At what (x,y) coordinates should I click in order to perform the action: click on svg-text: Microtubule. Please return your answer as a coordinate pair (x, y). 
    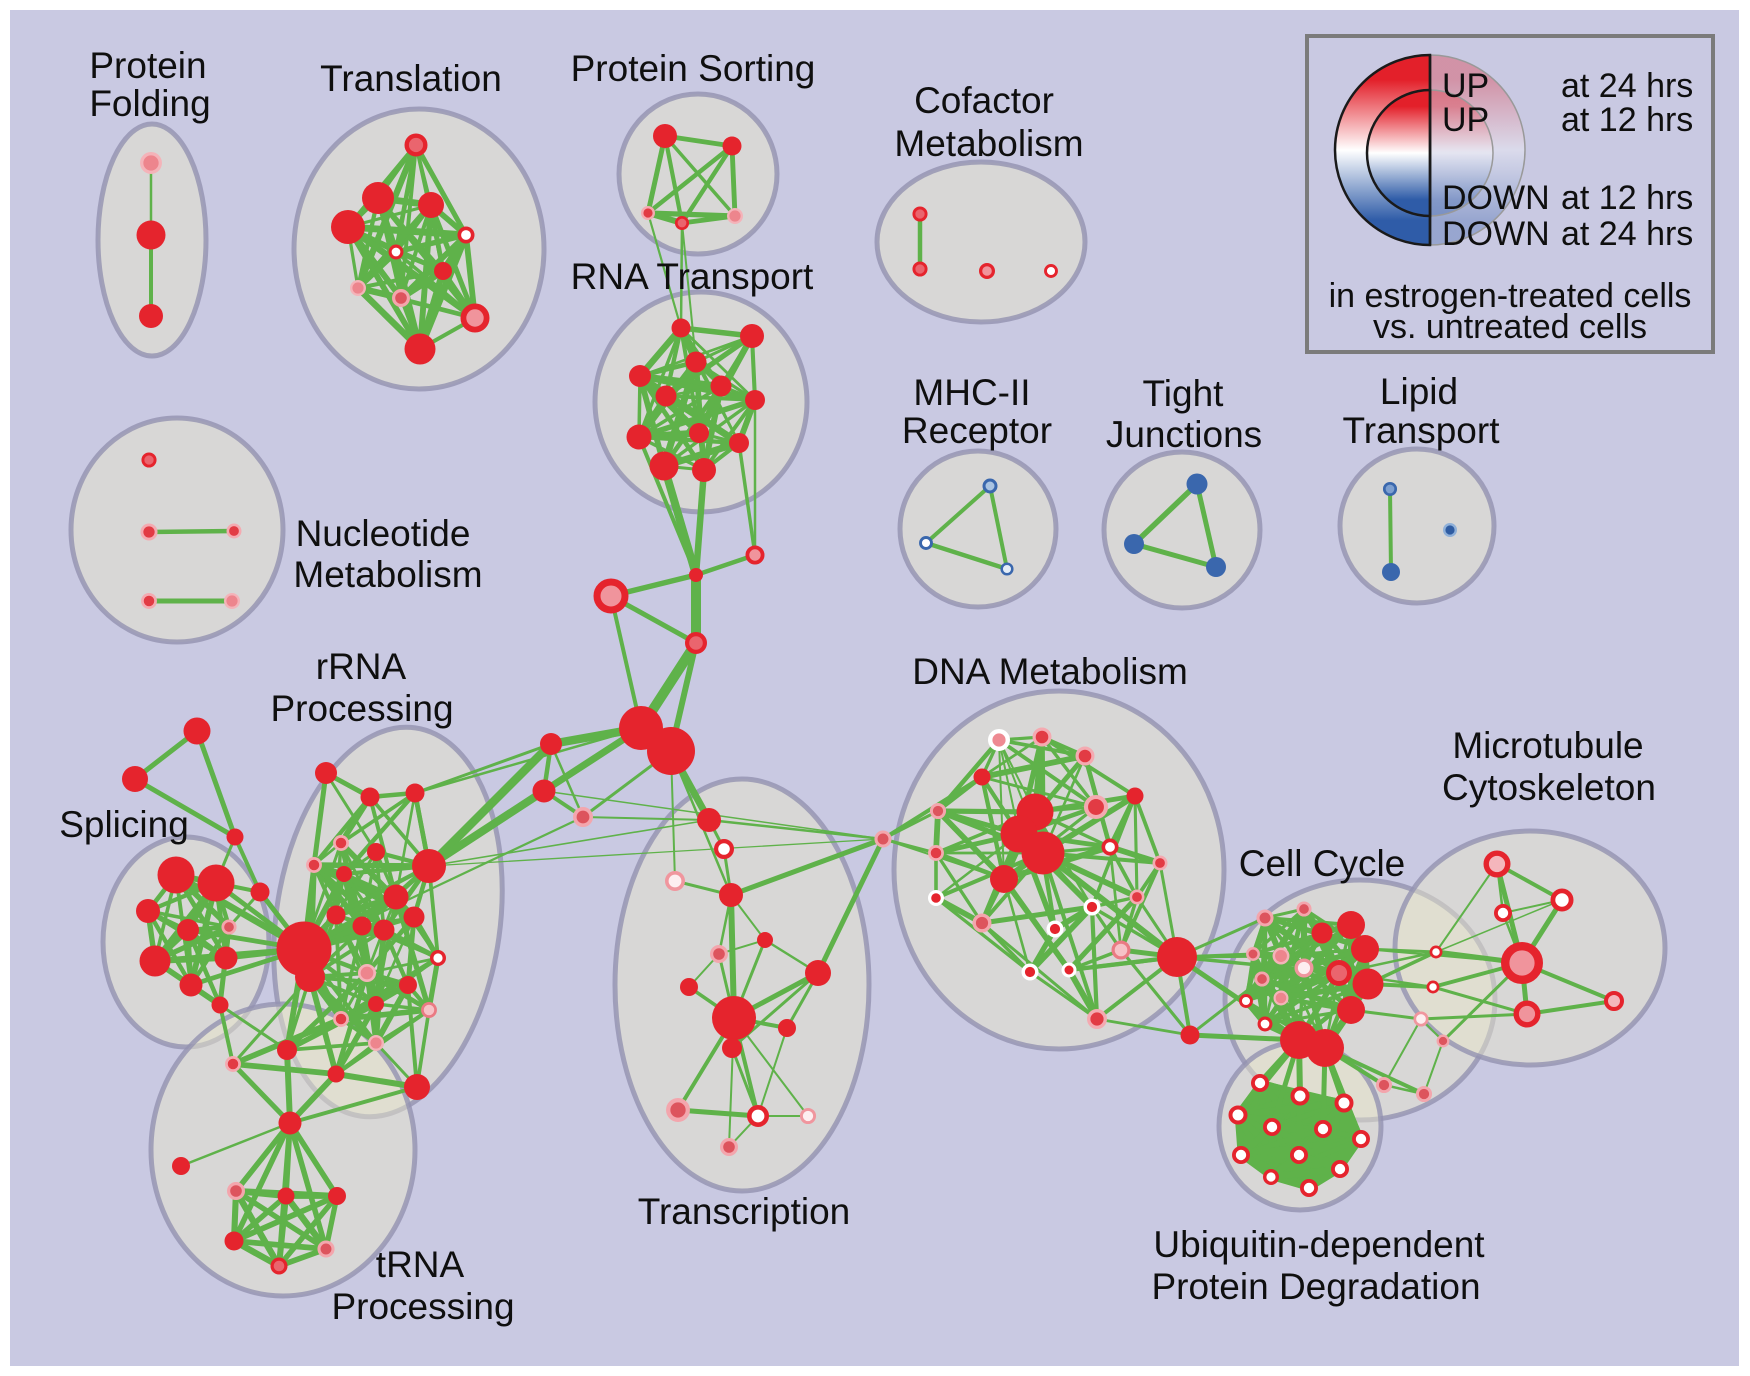
    Looking at the image, I should click on (1547, 745).